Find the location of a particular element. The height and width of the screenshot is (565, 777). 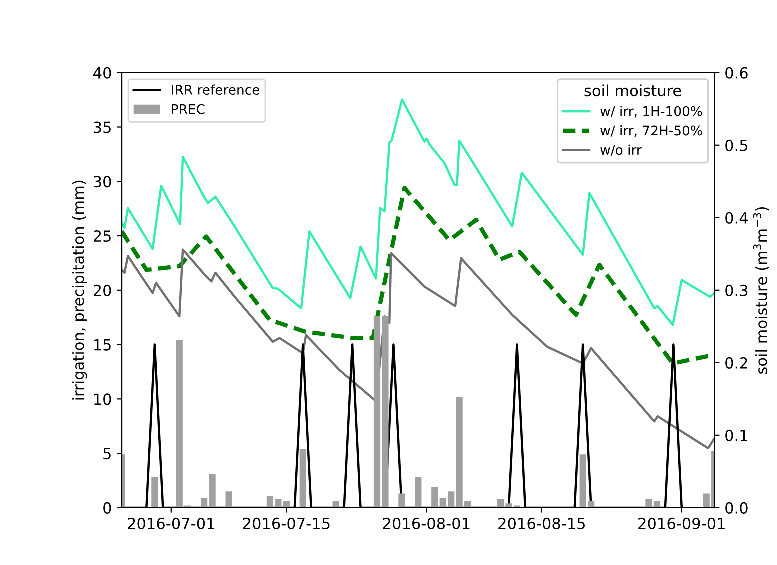

y-tick-label: 5 is located at coordinates (107, 454).